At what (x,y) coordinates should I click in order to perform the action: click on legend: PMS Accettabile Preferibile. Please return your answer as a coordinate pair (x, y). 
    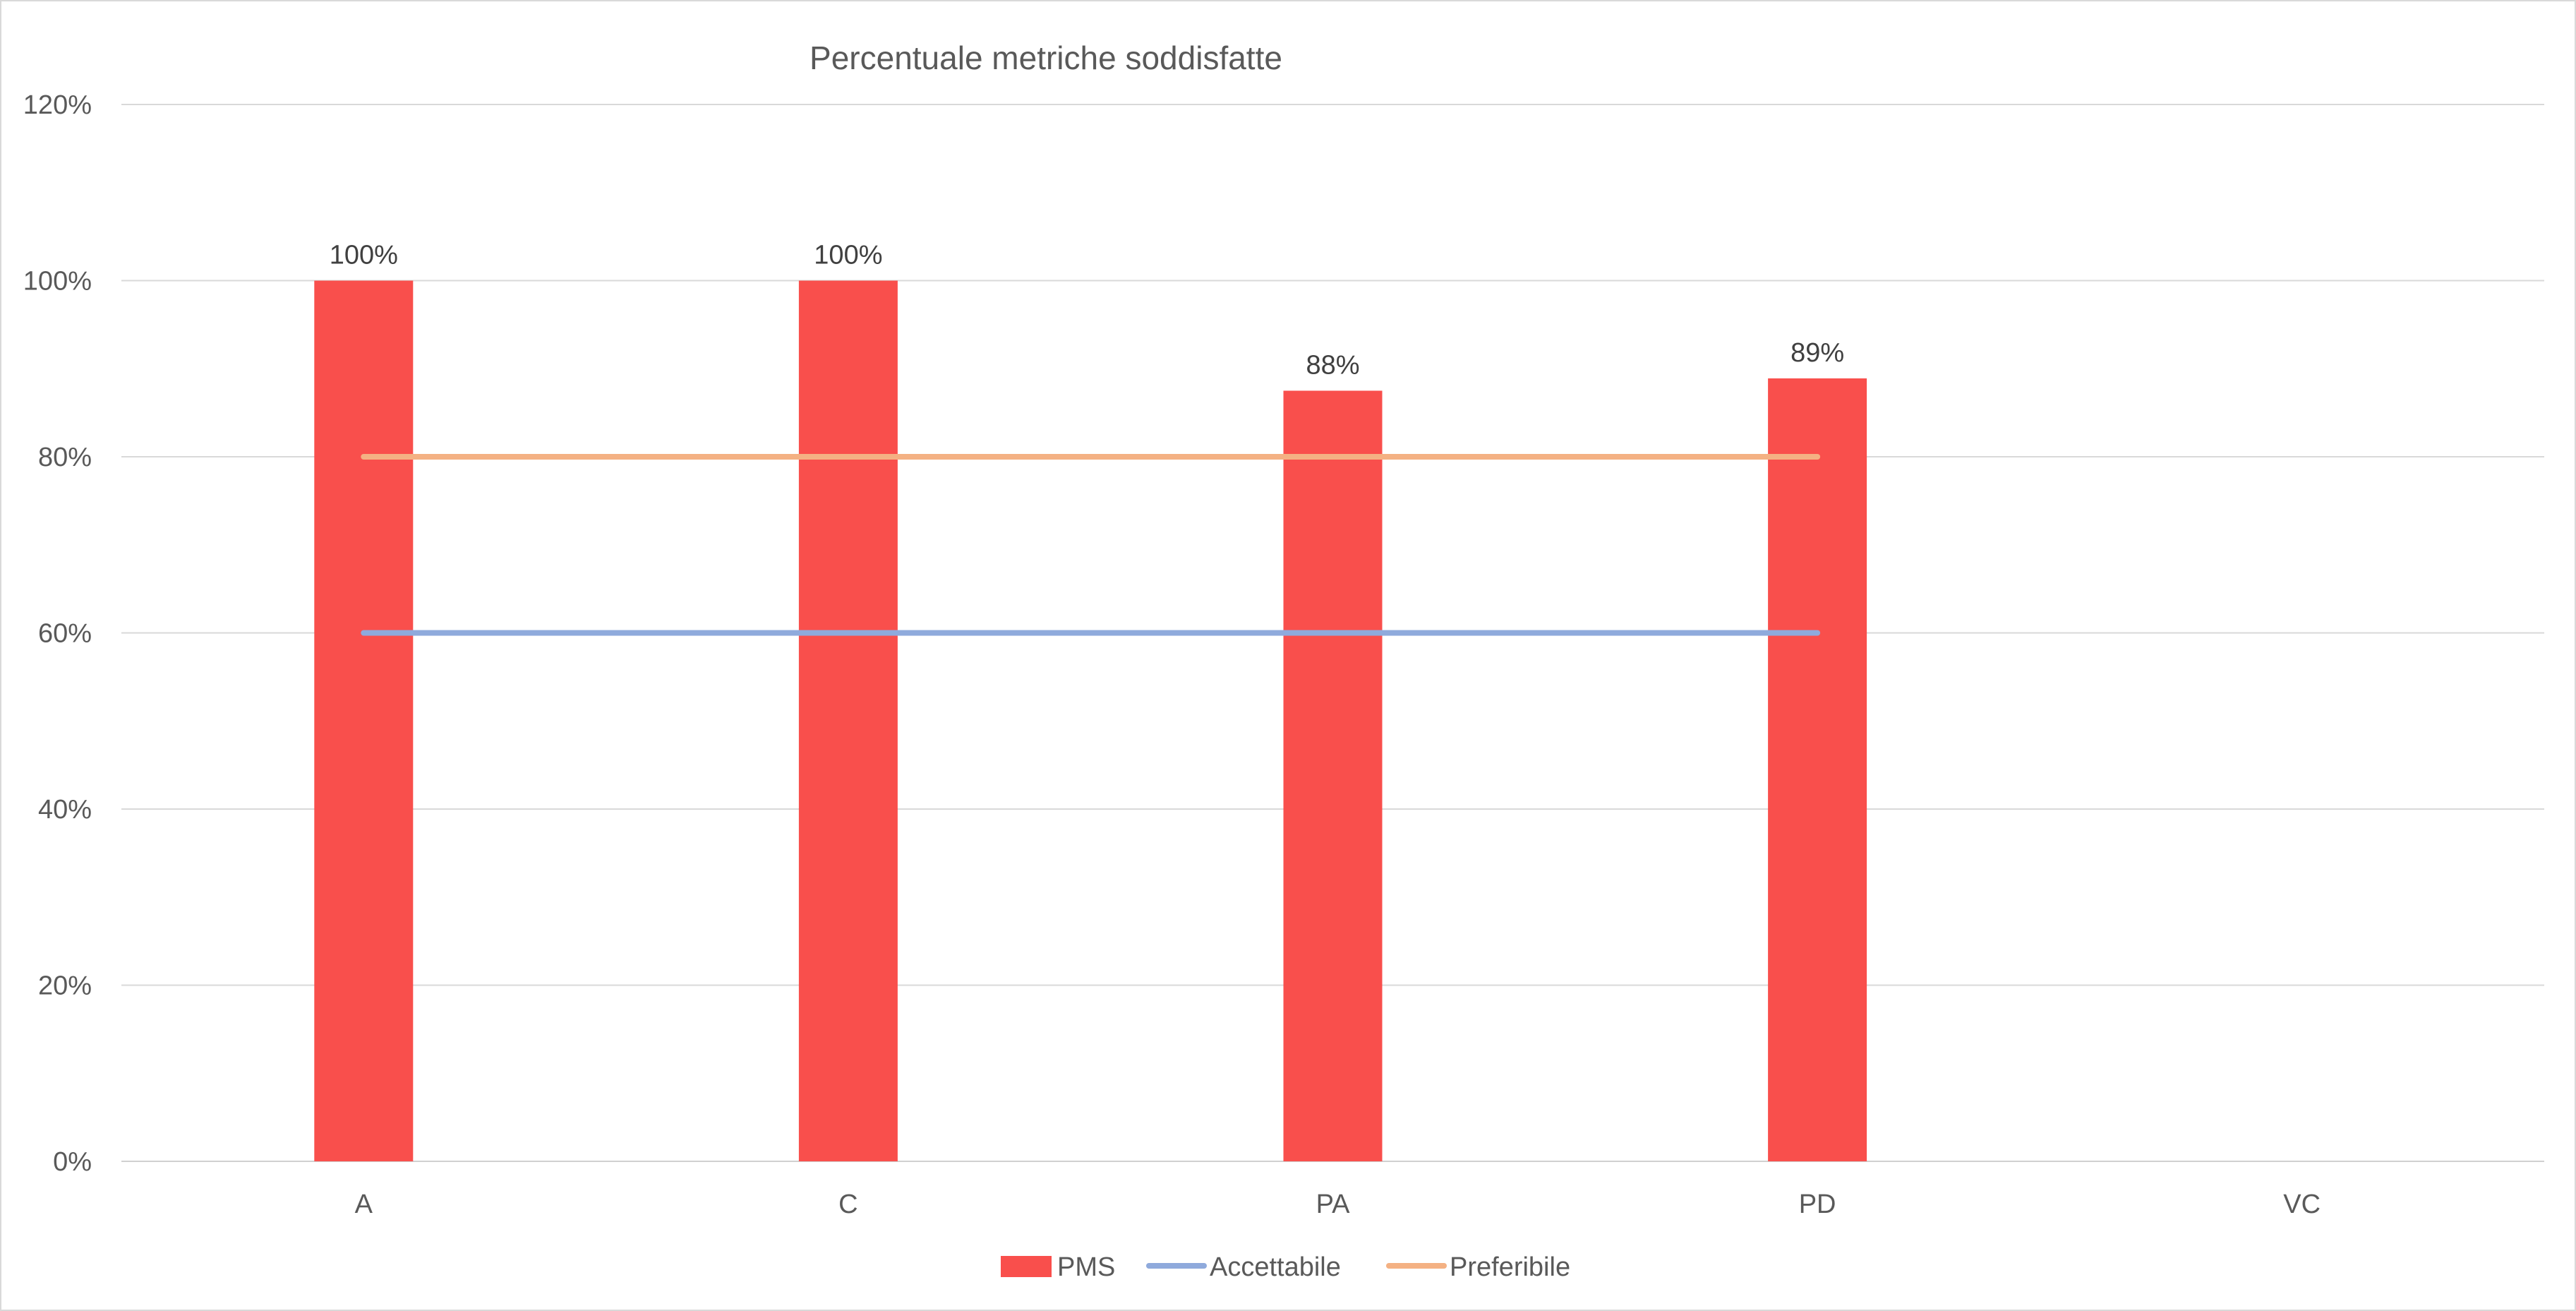
    Looking at the image, I should click on (1285, 1267).